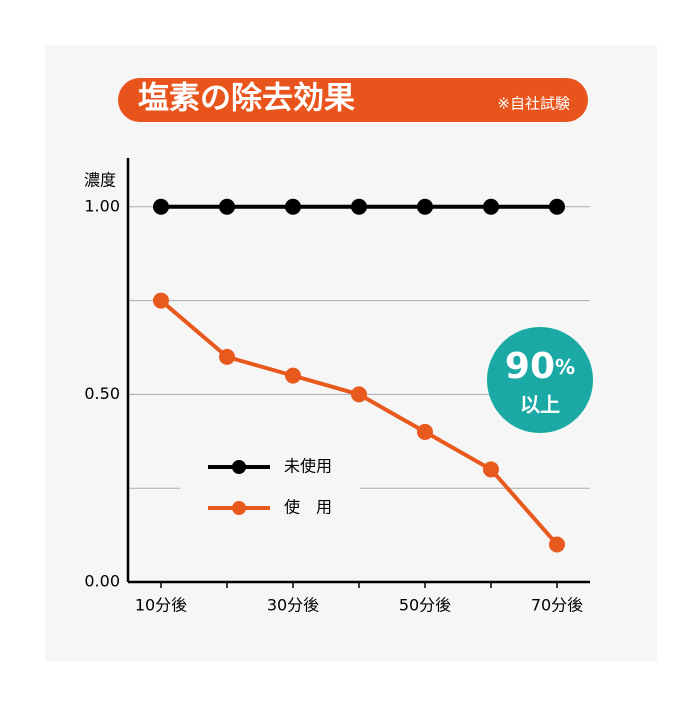 Image resolution: width=700 pixels, height=704 pixels. I want to click on badge, so click(540, 380).